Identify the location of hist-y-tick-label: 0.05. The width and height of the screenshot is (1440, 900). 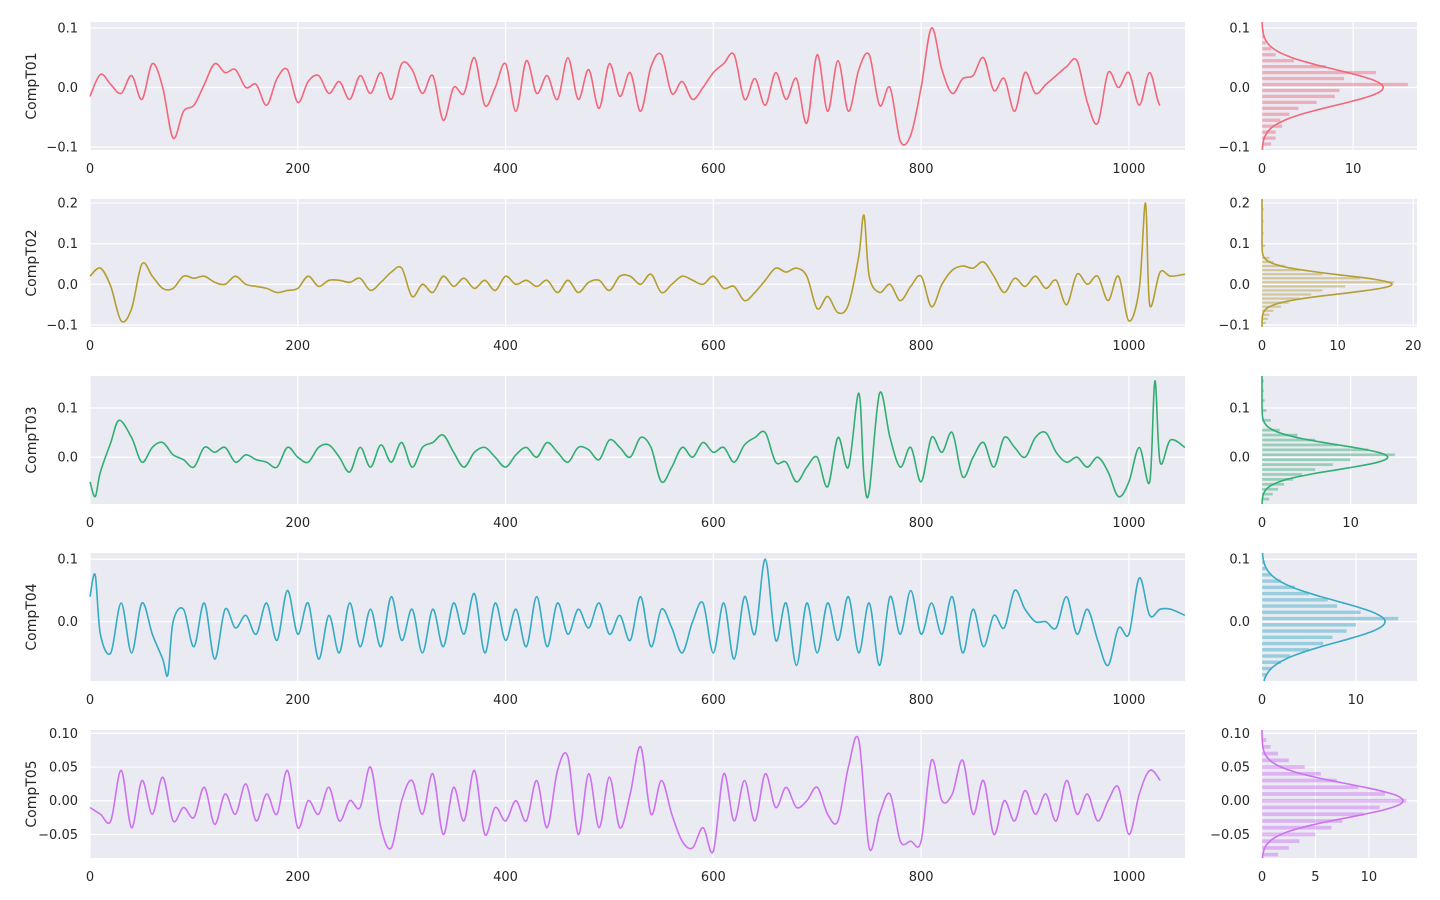
(1235, 768).